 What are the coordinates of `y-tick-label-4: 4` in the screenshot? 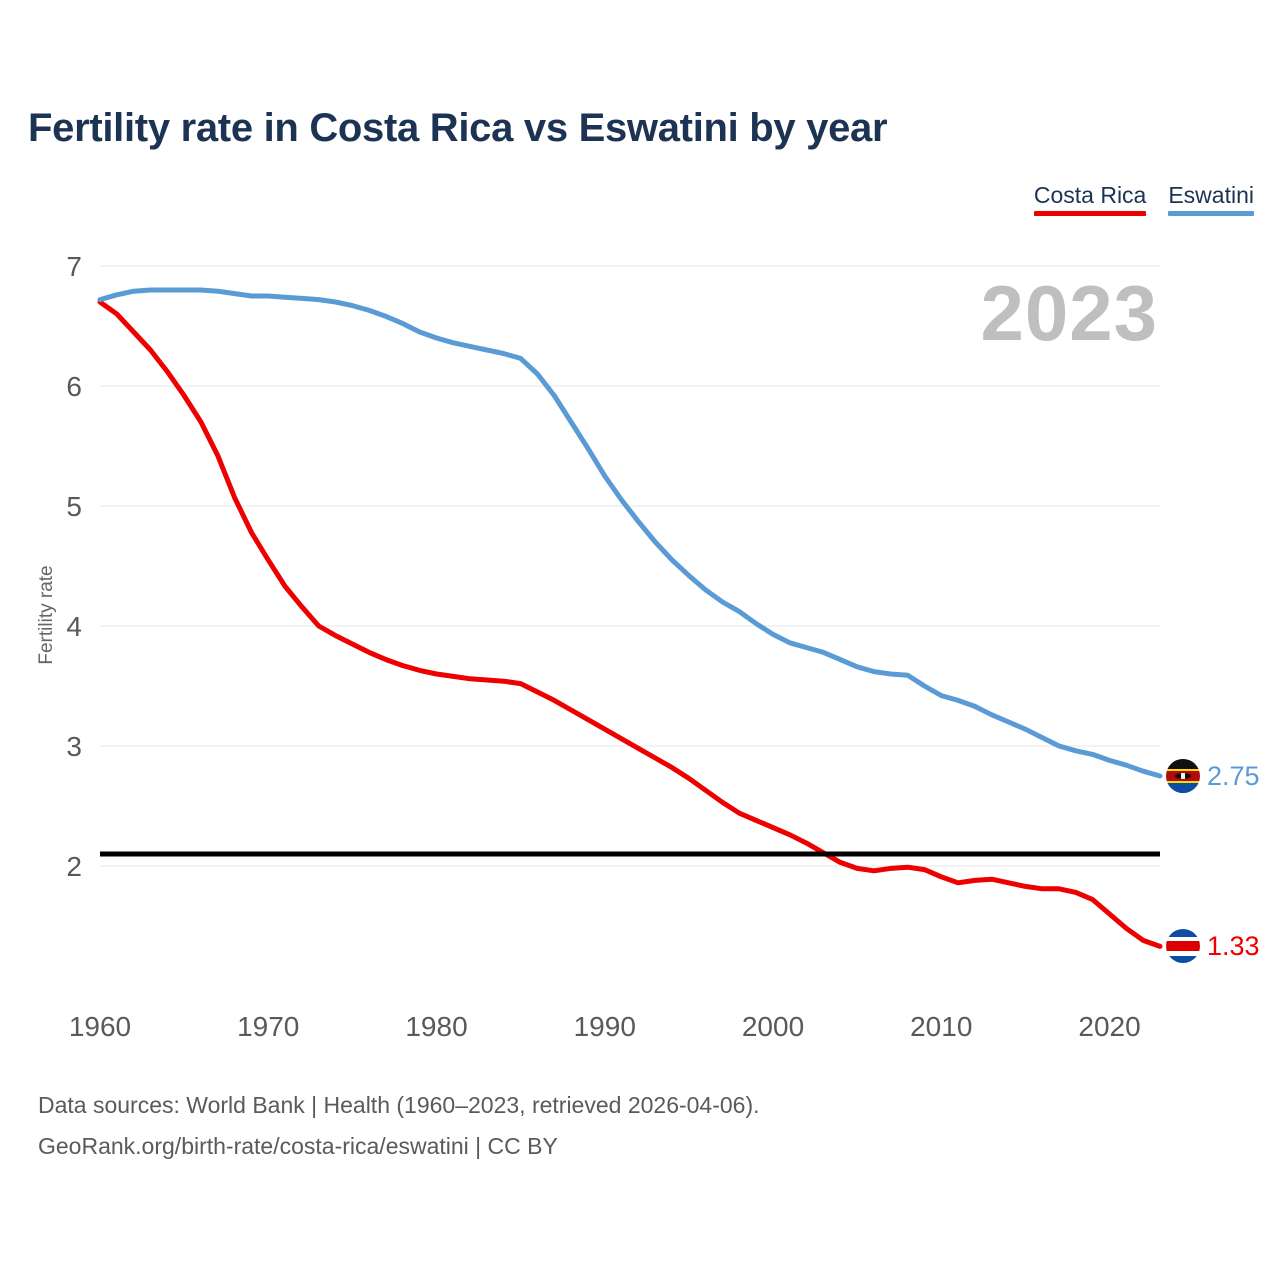 It's located at (74, 626).